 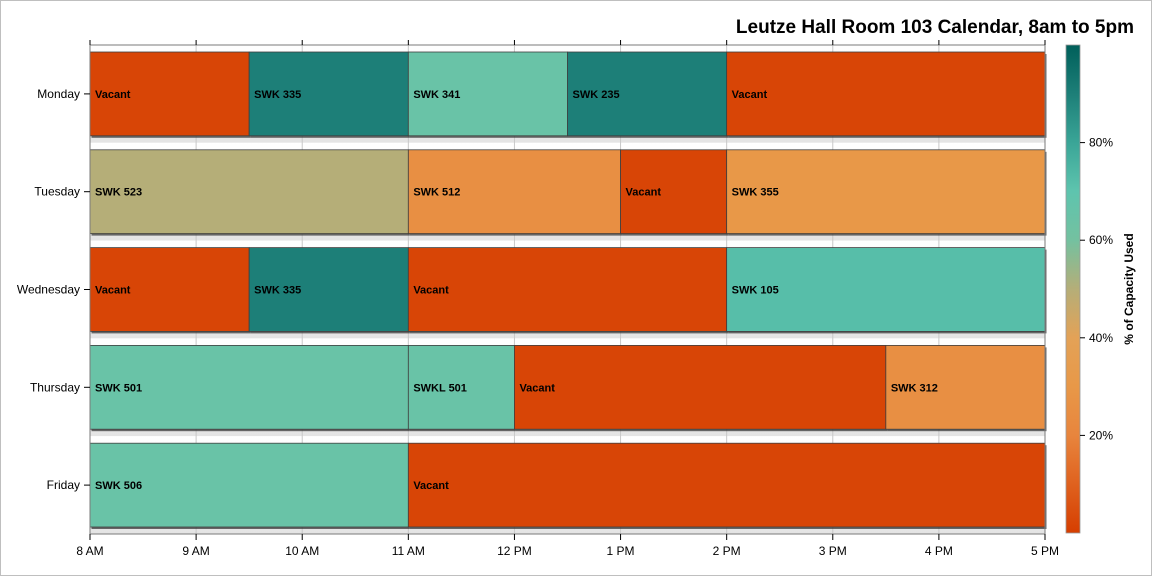 What do you see at coordinates (939, 551) in the screenshot?
I see `x-tick-label: 4 PM` at bounding box center [939, 551].